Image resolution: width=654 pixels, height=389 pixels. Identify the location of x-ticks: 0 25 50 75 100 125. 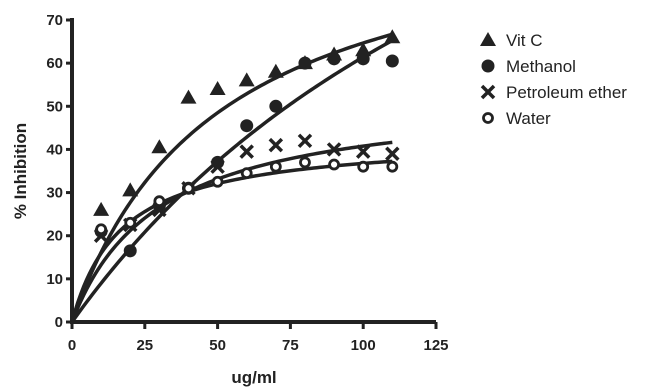
(258, 338).